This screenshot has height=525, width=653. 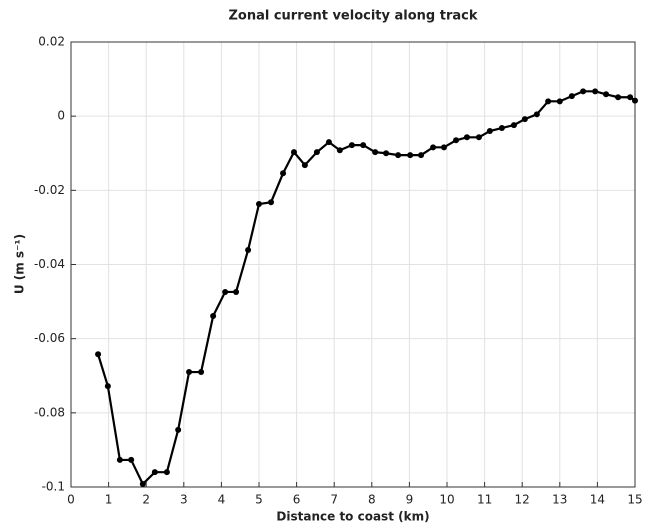 What do you see at coordinates (597, 500) in the screenshot?
I see `x-tick-label: 14` at bounding box center [597, 500].